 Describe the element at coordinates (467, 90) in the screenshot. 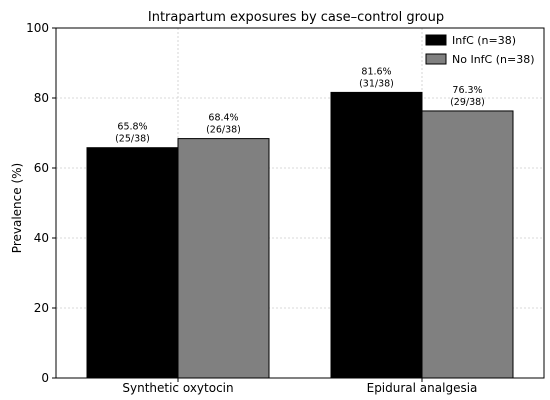

I see `data-label-percent: 76.3%` at that location.